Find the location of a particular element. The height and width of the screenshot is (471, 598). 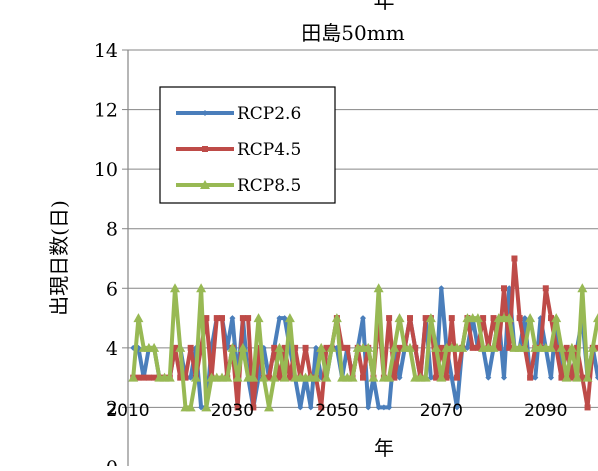

x-tick-label: 2050 is located at coordinates (336, 411).